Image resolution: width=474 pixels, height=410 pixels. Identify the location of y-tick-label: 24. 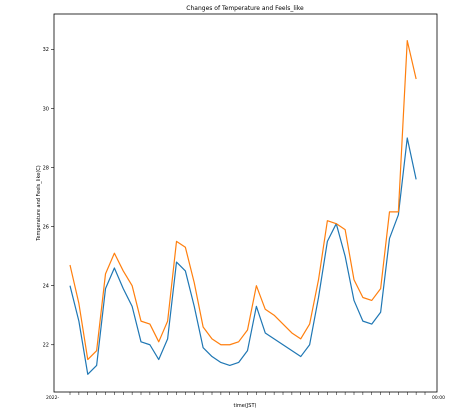
(46, 286).